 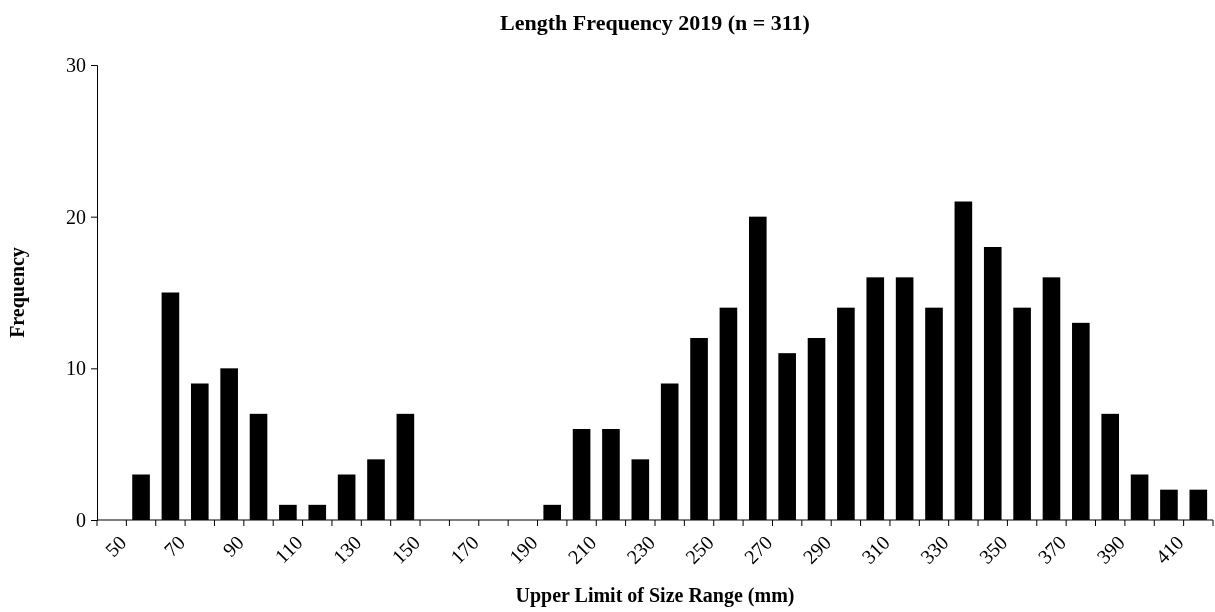 What do you see at coordinates (993, 549) in the screenshot?
I see `x-tick-label: 350` at bounding box center [993, 549].